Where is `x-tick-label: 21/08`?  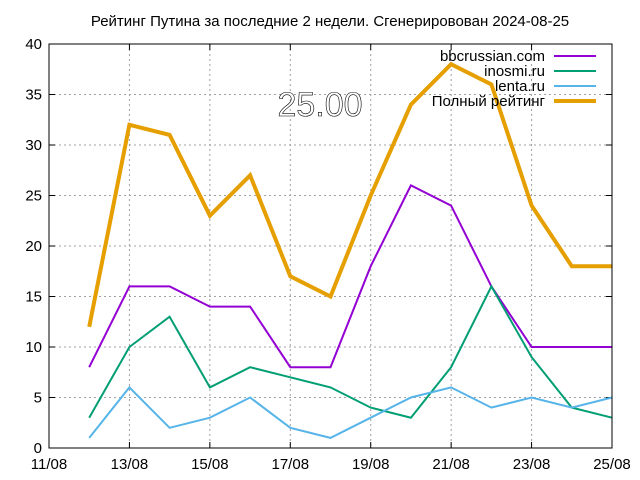 x-tick-label: 21/08 is located at coordinates (451, 464).